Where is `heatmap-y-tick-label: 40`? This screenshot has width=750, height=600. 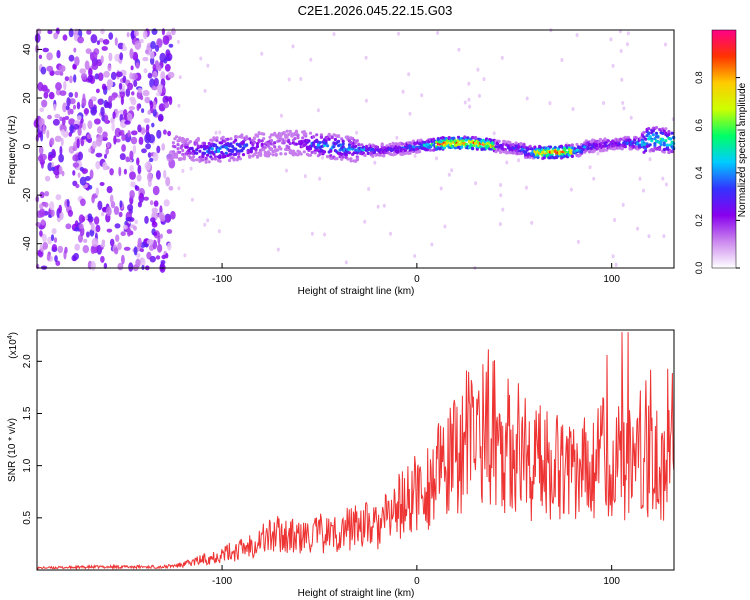 heatmap-y-tick-label: 40 is located at coordinates (27, 49).